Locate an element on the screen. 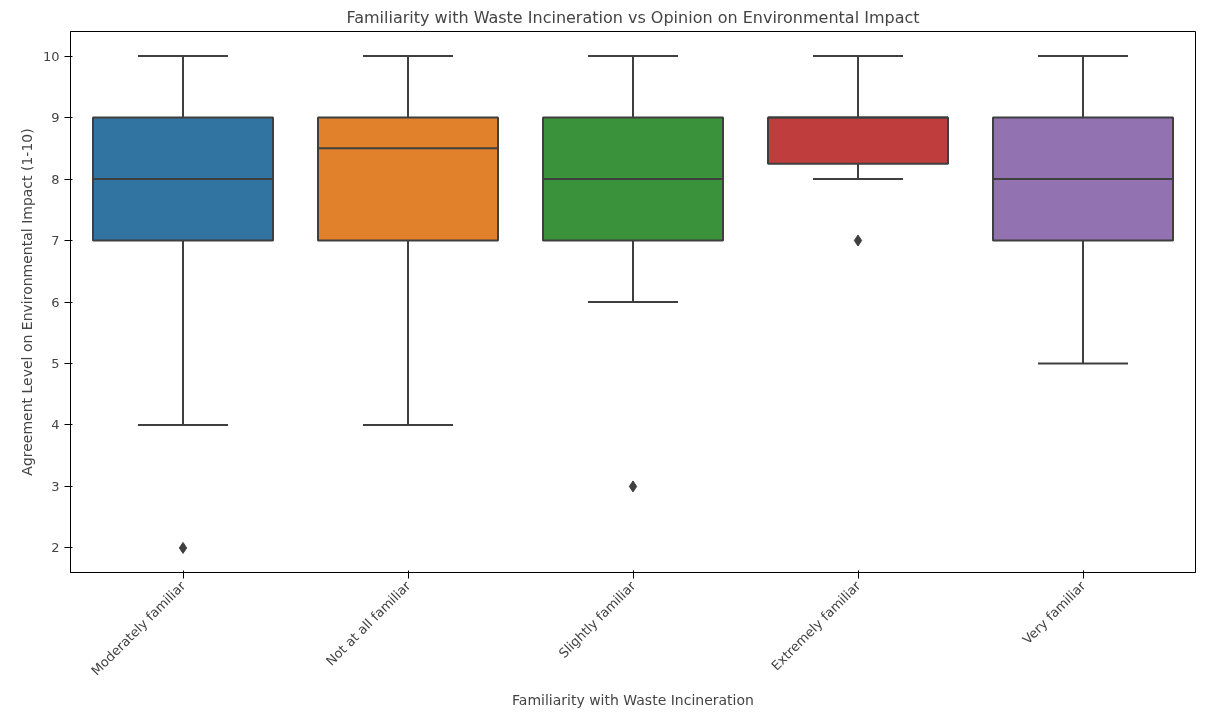  y-tick-label: 9 is located at coordinates (55, 118).